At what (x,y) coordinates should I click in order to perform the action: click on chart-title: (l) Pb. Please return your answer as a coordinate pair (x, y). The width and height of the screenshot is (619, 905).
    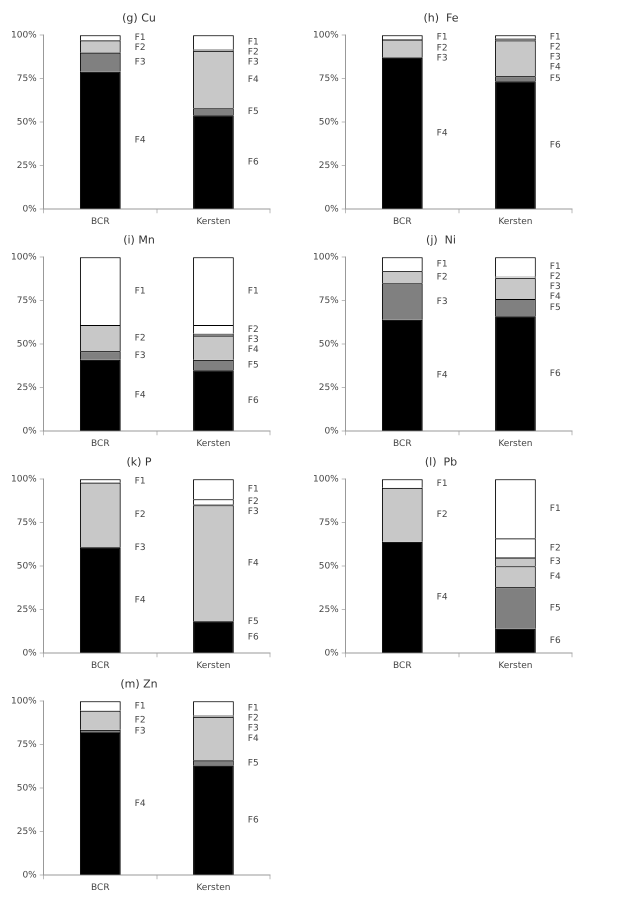
    Looking at the image, I should click on (441, 461).